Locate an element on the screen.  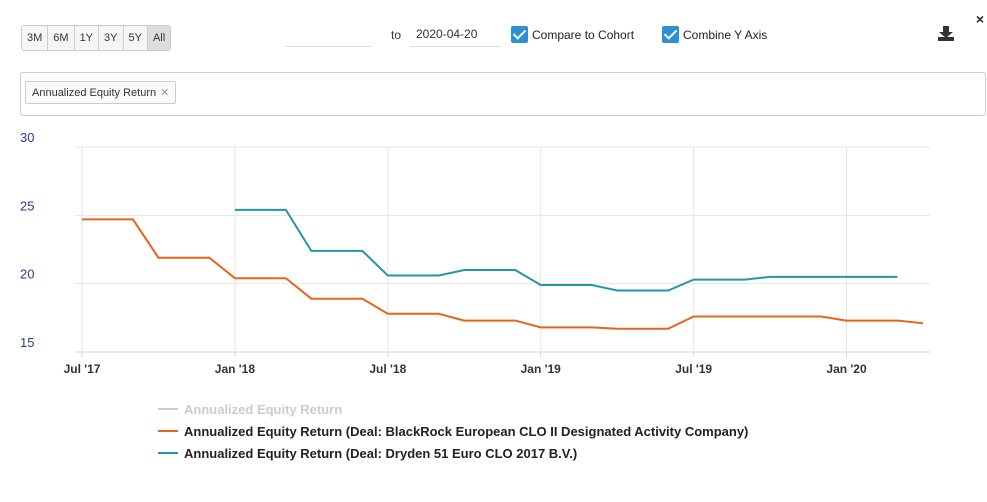
range-buttons: 3M 6M 1Y 3Y 5Y All is located at coordinates (96, 38).